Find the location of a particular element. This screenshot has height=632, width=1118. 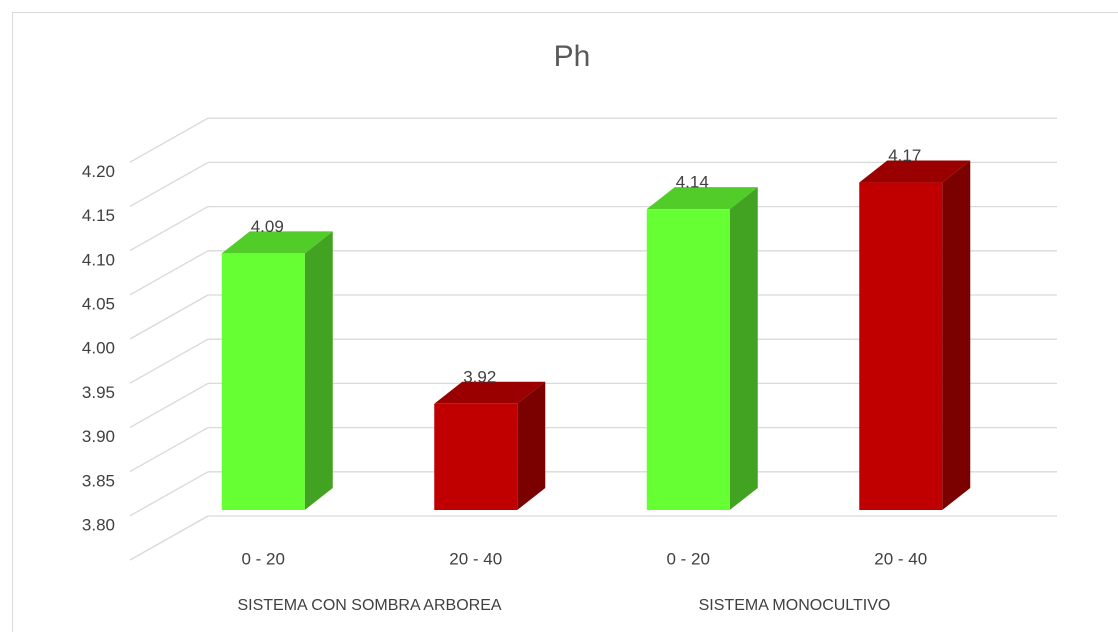

y-tick-label: 3.90 is located at coordinates (98, 436).